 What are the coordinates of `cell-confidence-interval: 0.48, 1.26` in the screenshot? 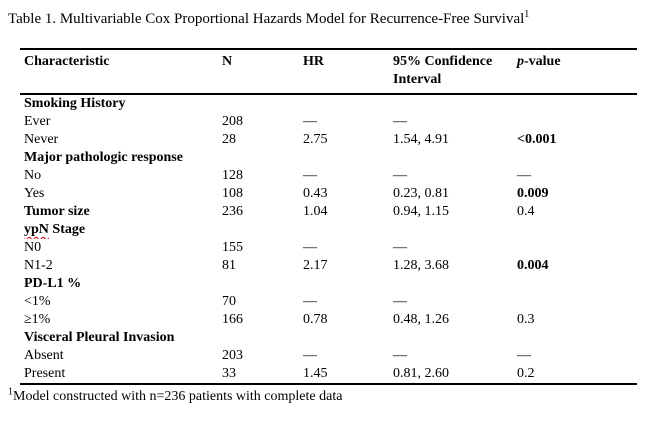 It's located at (421, 319).